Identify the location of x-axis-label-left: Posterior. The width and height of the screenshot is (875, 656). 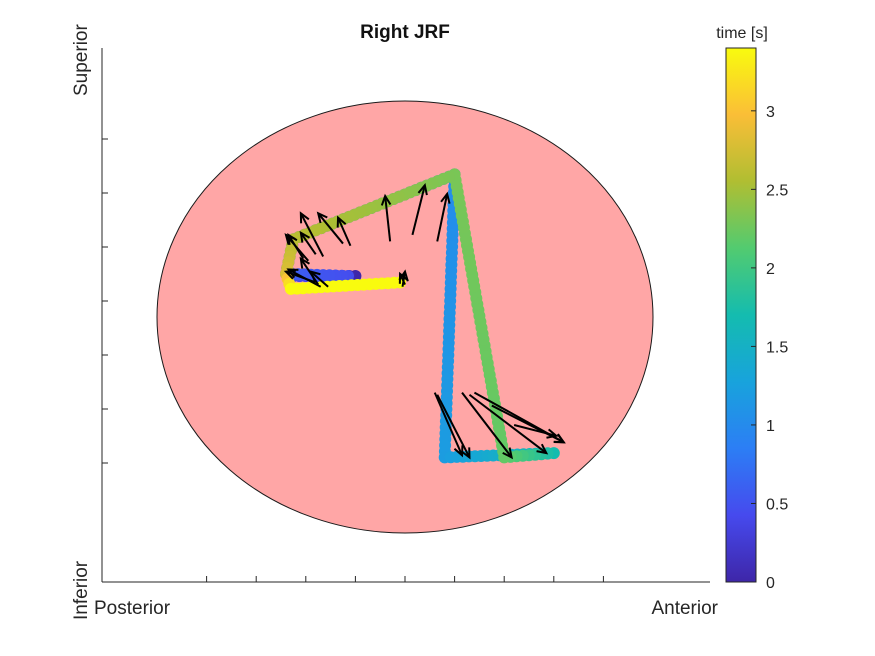
(132, 608).